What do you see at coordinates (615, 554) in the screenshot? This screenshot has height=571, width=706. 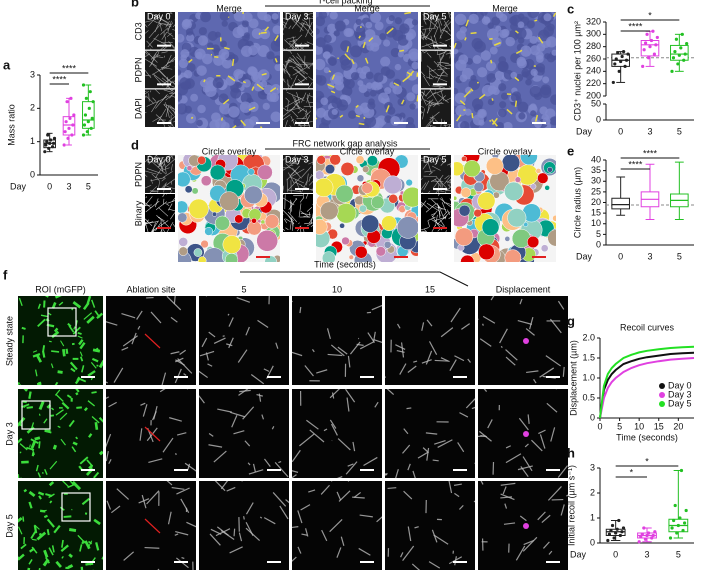 I see `x-tick-label: 0` at bounding box center [615, 554].